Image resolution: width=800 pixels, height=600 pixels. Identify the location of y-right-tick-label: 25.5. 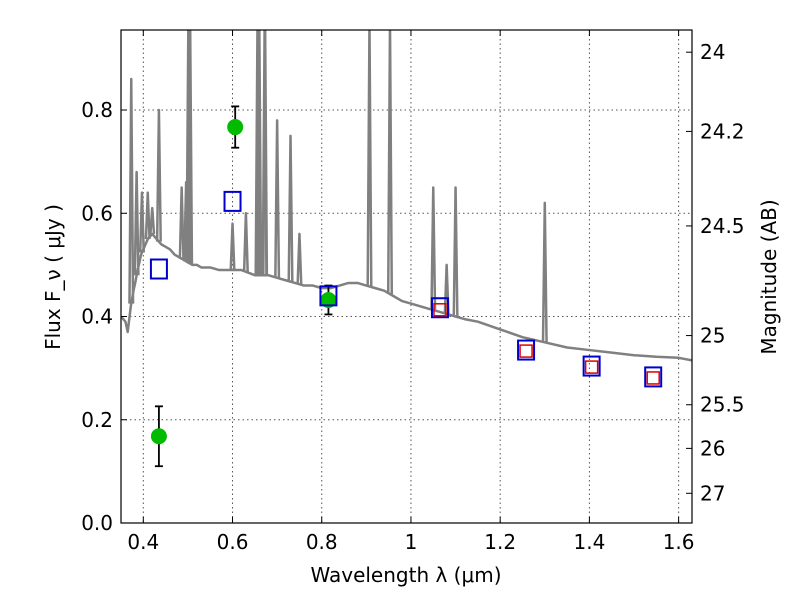
(722, 405).